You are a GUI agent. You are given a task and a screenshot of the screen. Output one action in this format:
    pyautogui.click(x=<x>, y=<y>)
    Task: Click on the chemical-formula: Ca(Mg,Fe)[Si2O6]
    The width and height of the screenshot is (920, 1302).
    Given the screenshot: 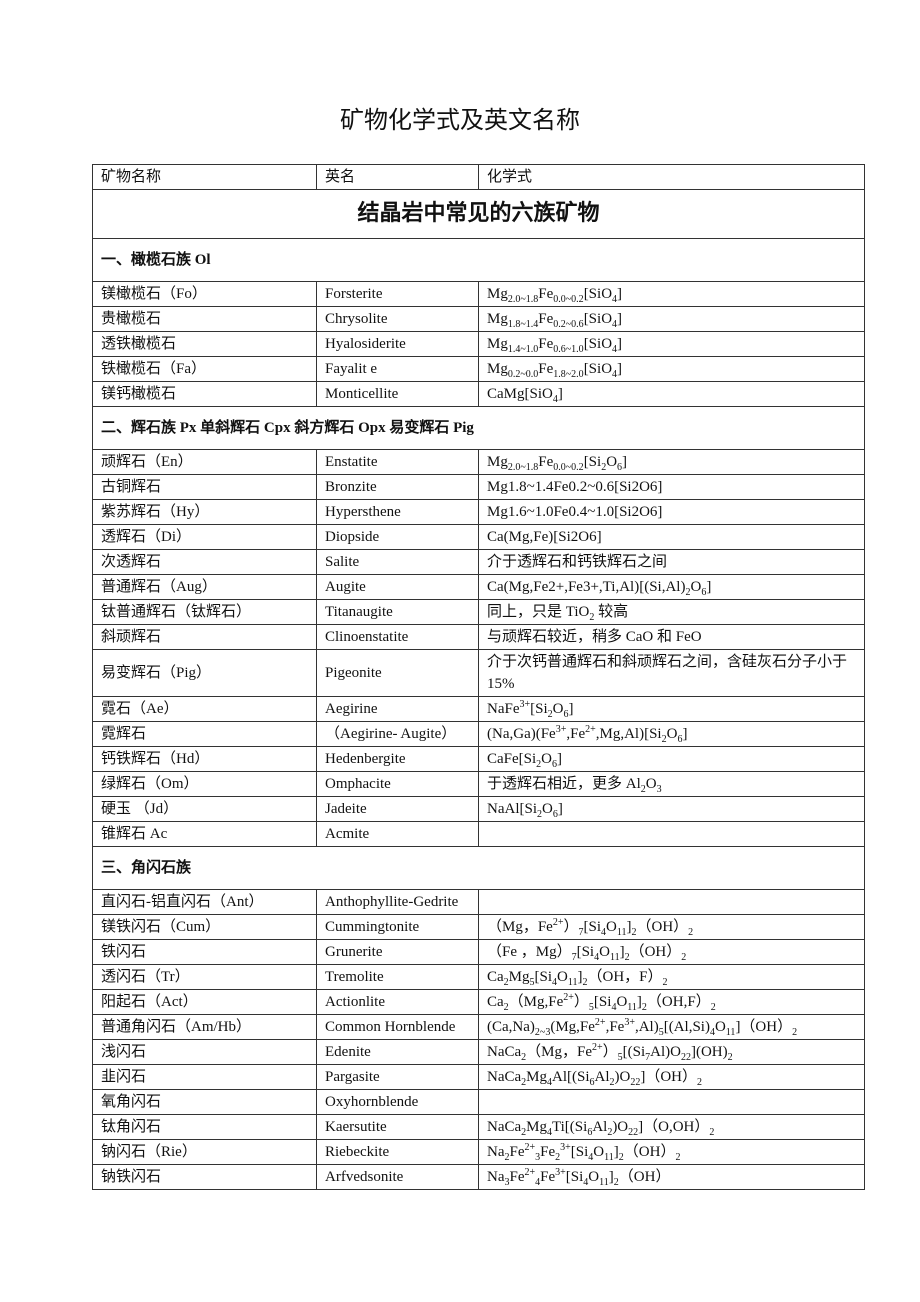 What is the action you would take?
    pyautogui.click(x=671, y=537)
    